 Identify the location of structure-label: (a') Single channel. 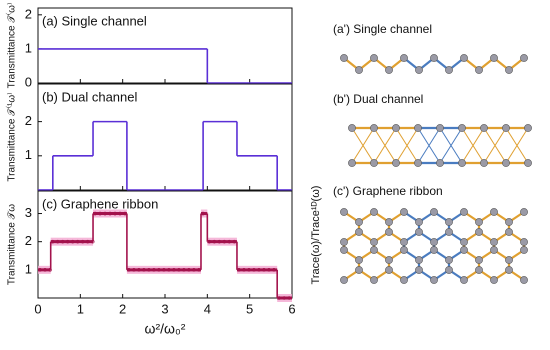
(382, 29).